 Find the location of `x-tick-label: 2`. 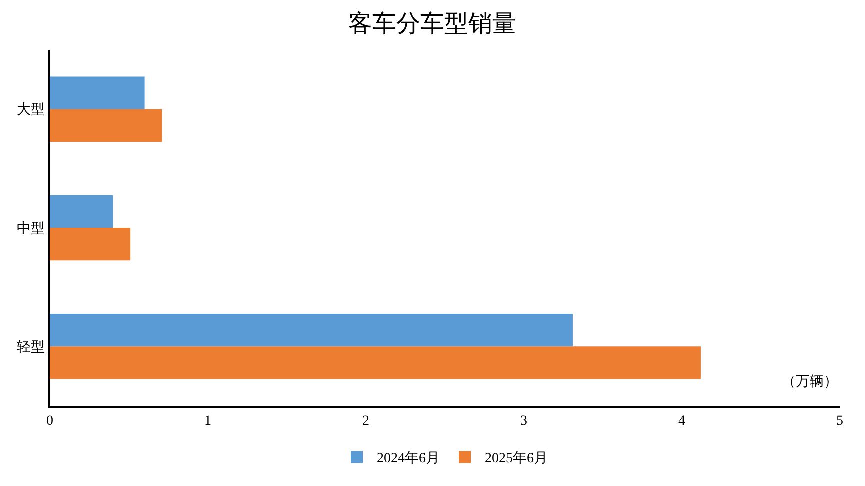

x-tick-label: 2 is located at coordinates (366, 421).